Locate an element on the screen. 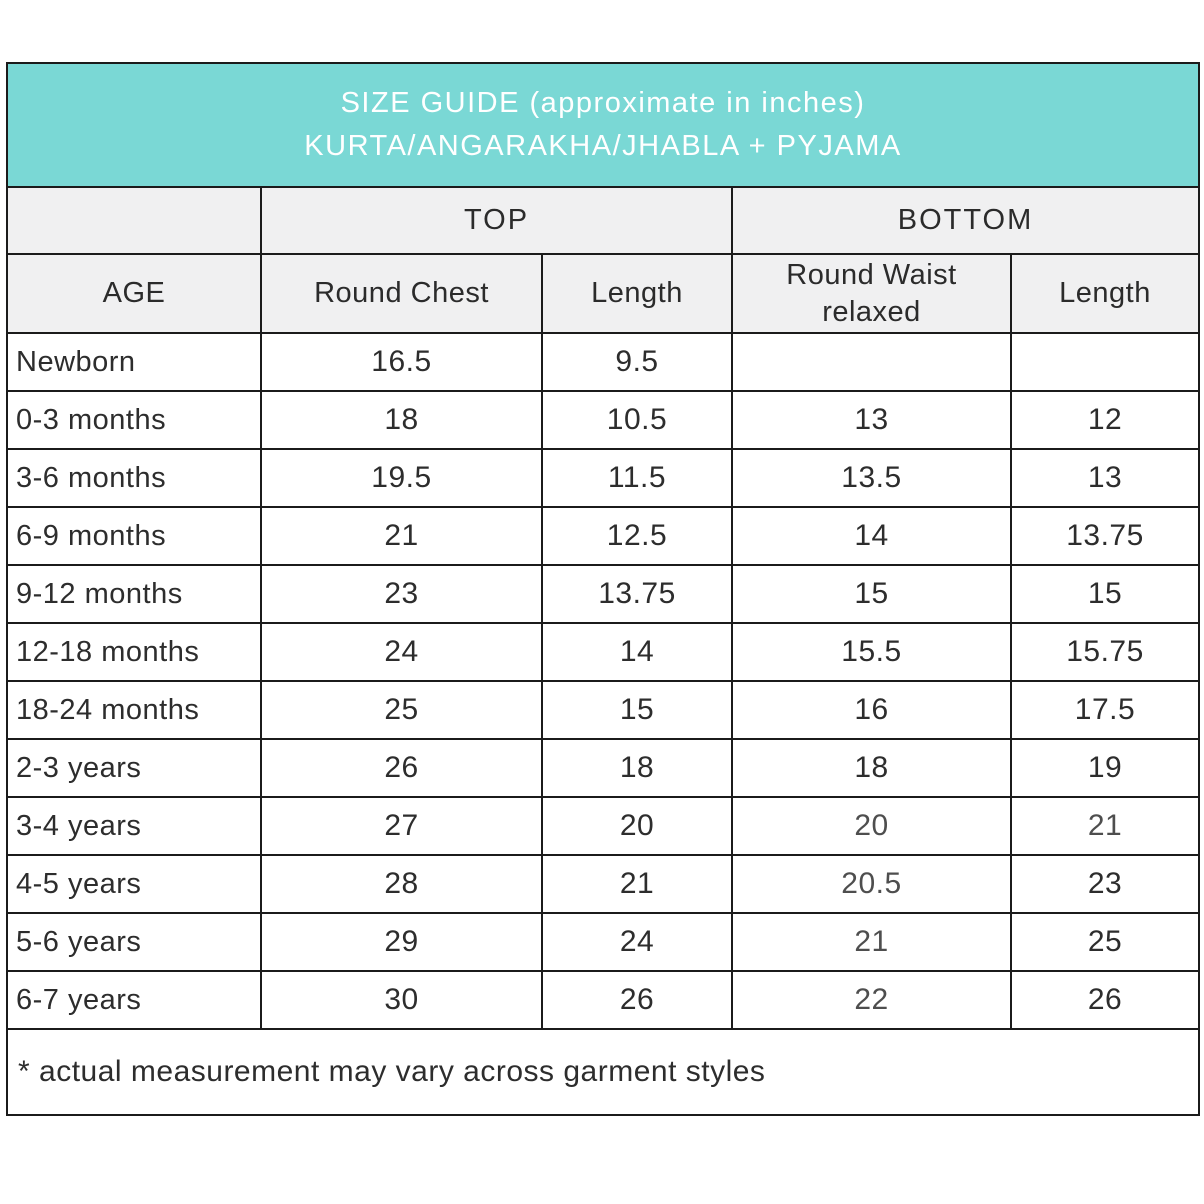 Image resolution: width=1204 pixels, height=1204 pixels. cell-bottom-length: 15 is located at coordinates (1105, 594).